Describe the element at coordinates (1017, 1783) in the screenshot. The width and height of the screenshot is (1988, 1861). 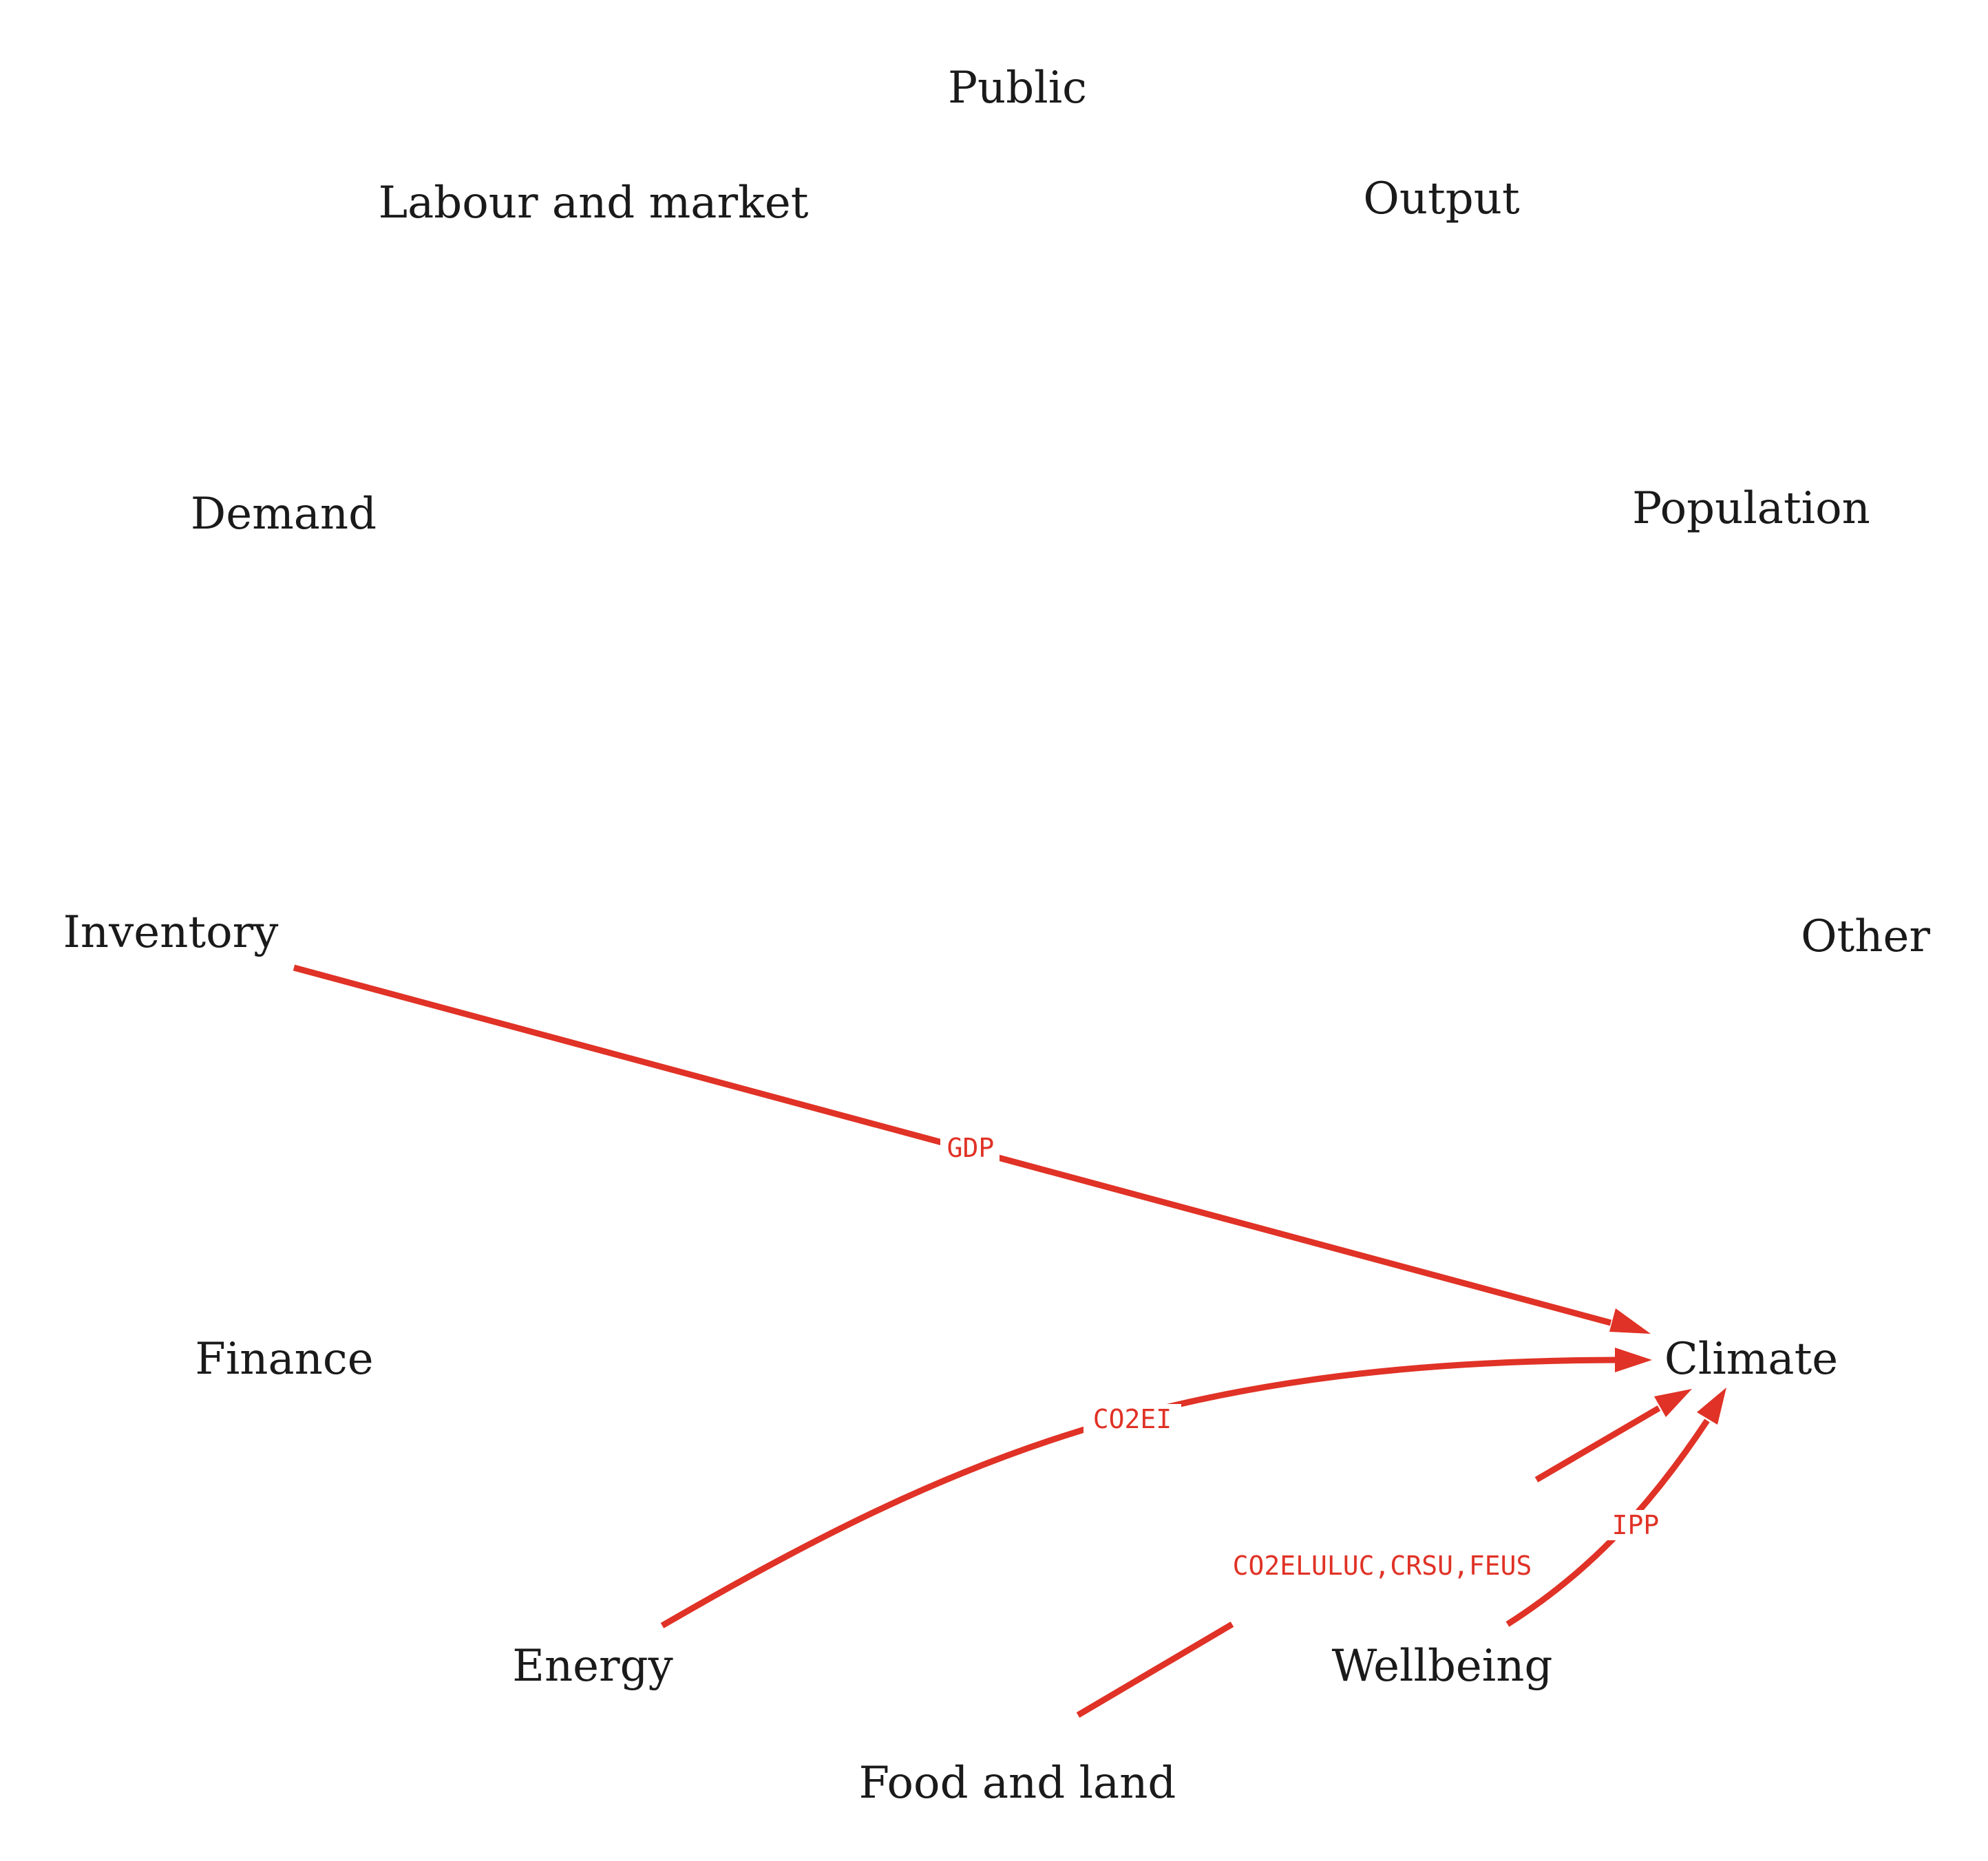
I see `node-food-and-land: Food and land` at that location.